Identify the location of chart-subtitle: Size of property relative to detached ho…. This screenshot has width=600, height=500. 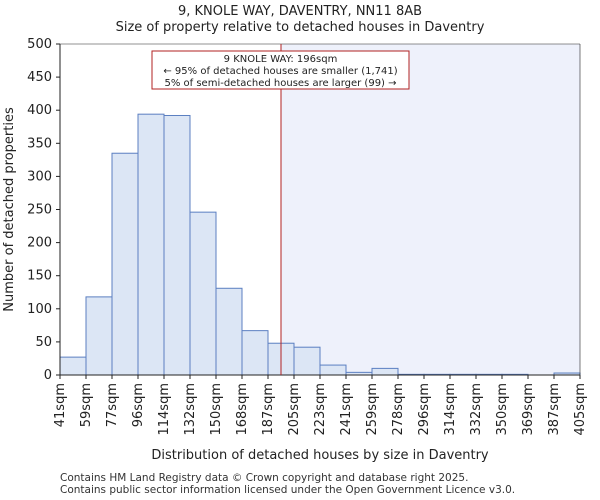
(300, 27).